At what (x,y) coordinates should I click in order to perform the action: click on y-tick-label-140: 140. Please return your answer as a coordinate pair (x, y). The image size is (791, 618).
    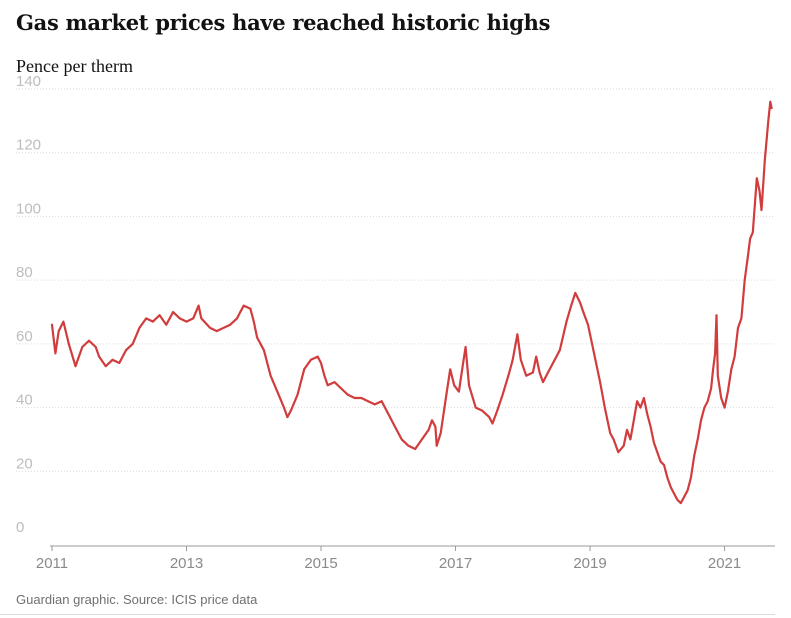
    Looking at the image, I should click on (28, 81).